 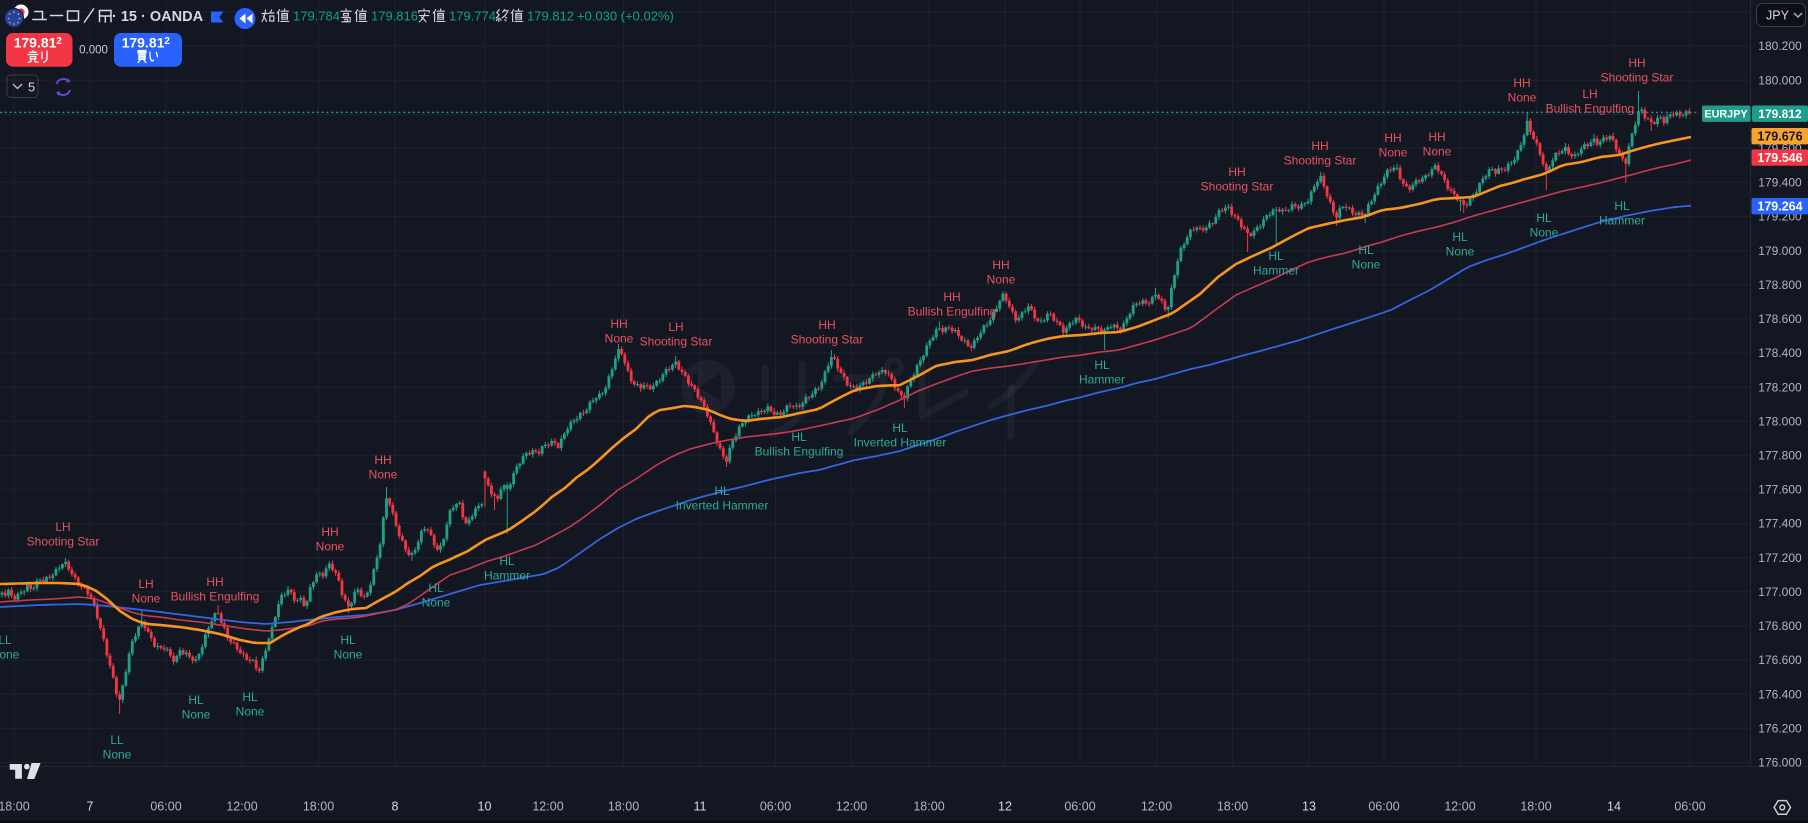 I want to click on svg-text: 178.600, so click(x=1780, y=319).